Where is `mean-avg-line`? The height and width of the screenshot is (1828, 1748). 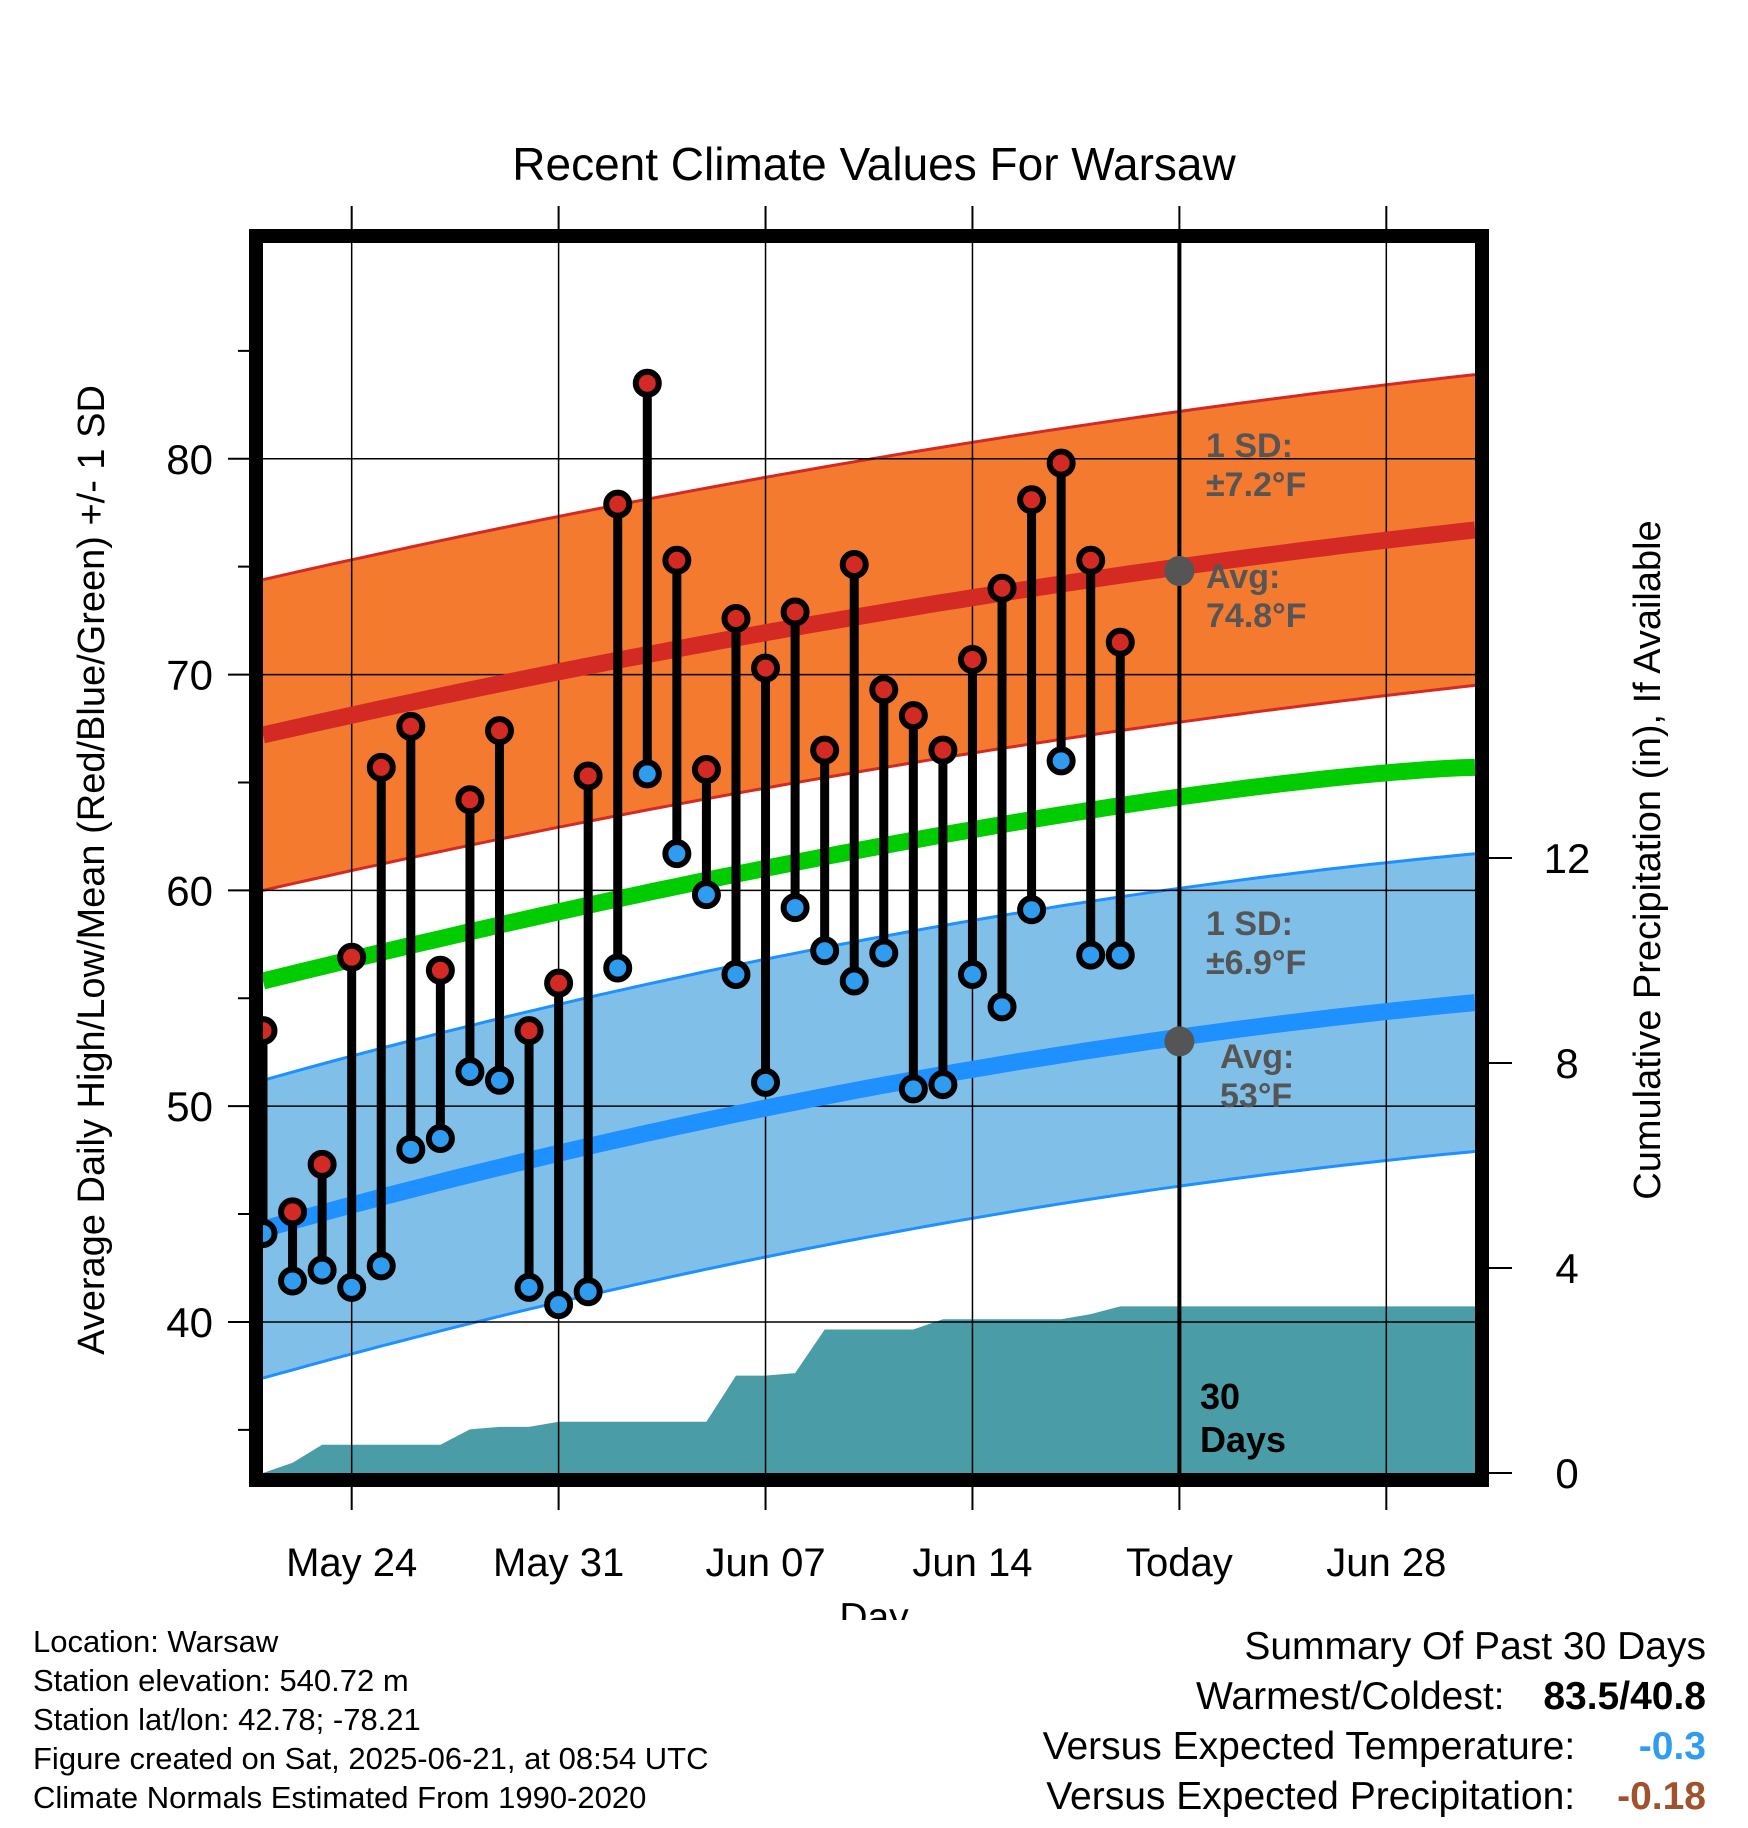 mean-avg-line is located at coordinates (869, 874).